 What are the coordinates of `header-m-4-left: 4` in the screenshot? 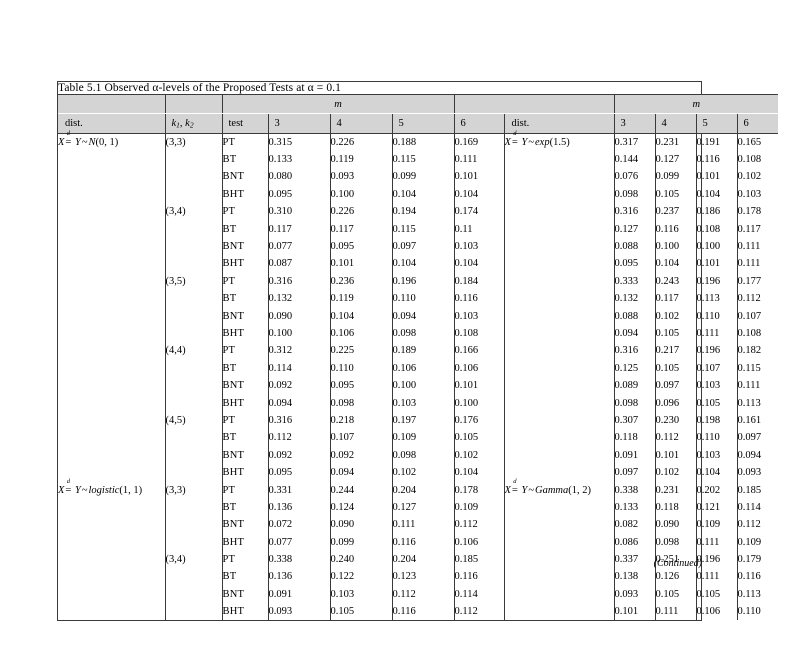 It's located at (360, 123).